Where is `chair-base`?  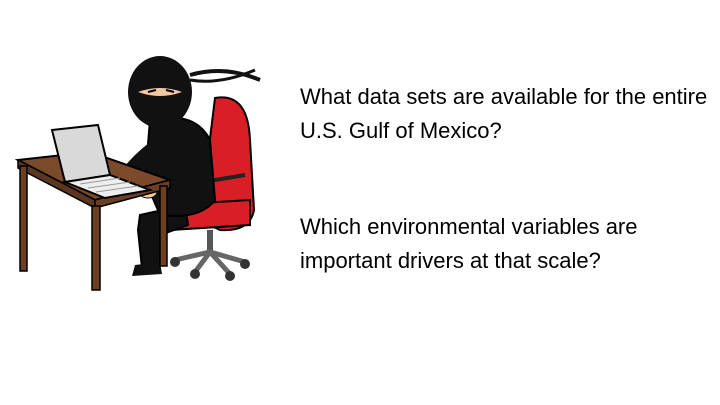
chair-base is located at coordinates (210, 262).